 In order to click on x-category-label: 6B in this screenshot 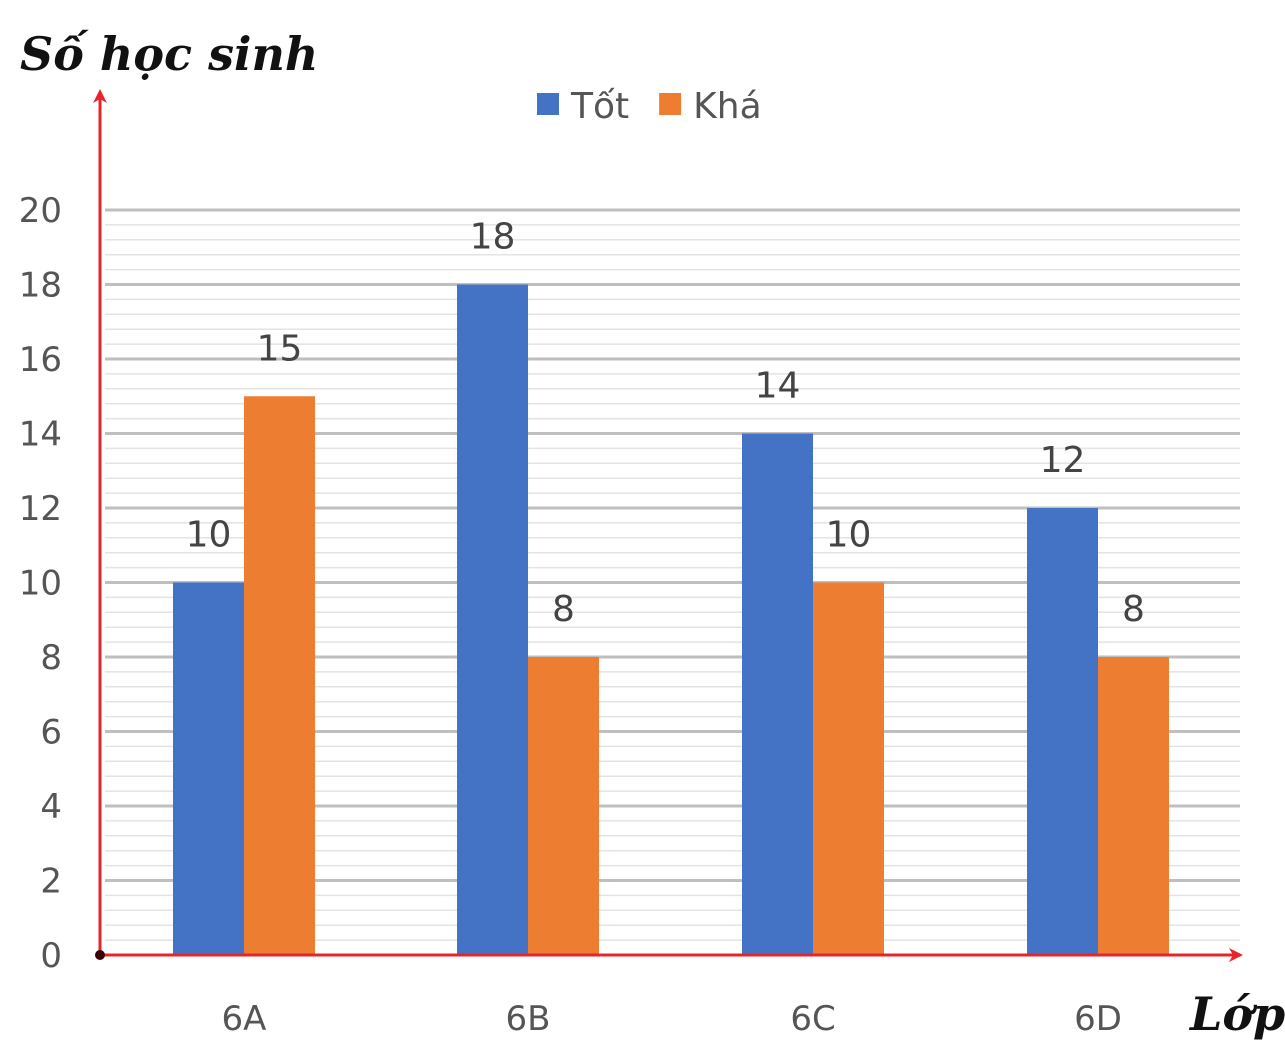, I will do `click(528, 1019)`.